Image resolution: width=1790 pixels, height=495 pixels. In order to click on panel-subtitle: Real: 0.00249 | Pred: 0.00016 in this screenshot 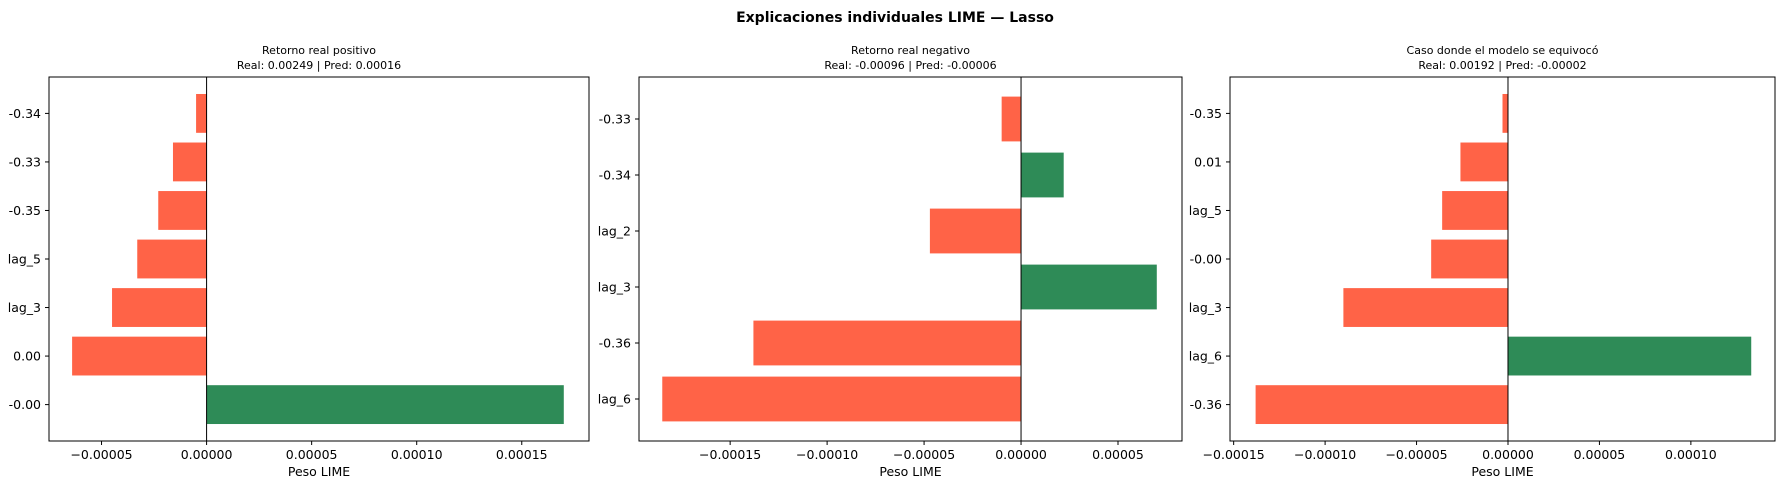, I will do `click(319, 65)`.